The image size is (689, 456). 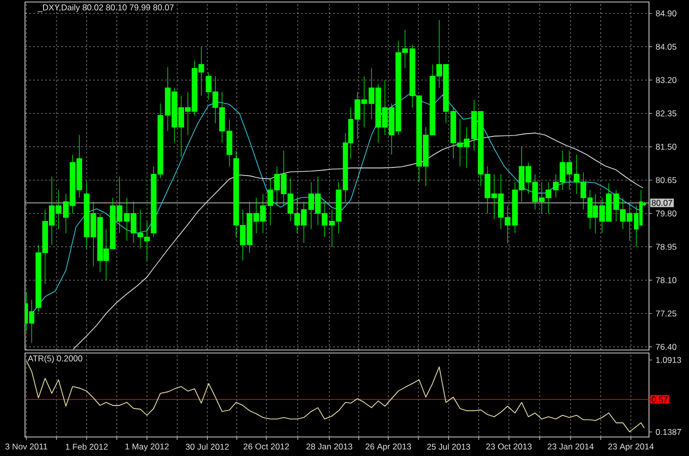 I want to click on y-tick-label: 78.95, so click(x=666, y=247).